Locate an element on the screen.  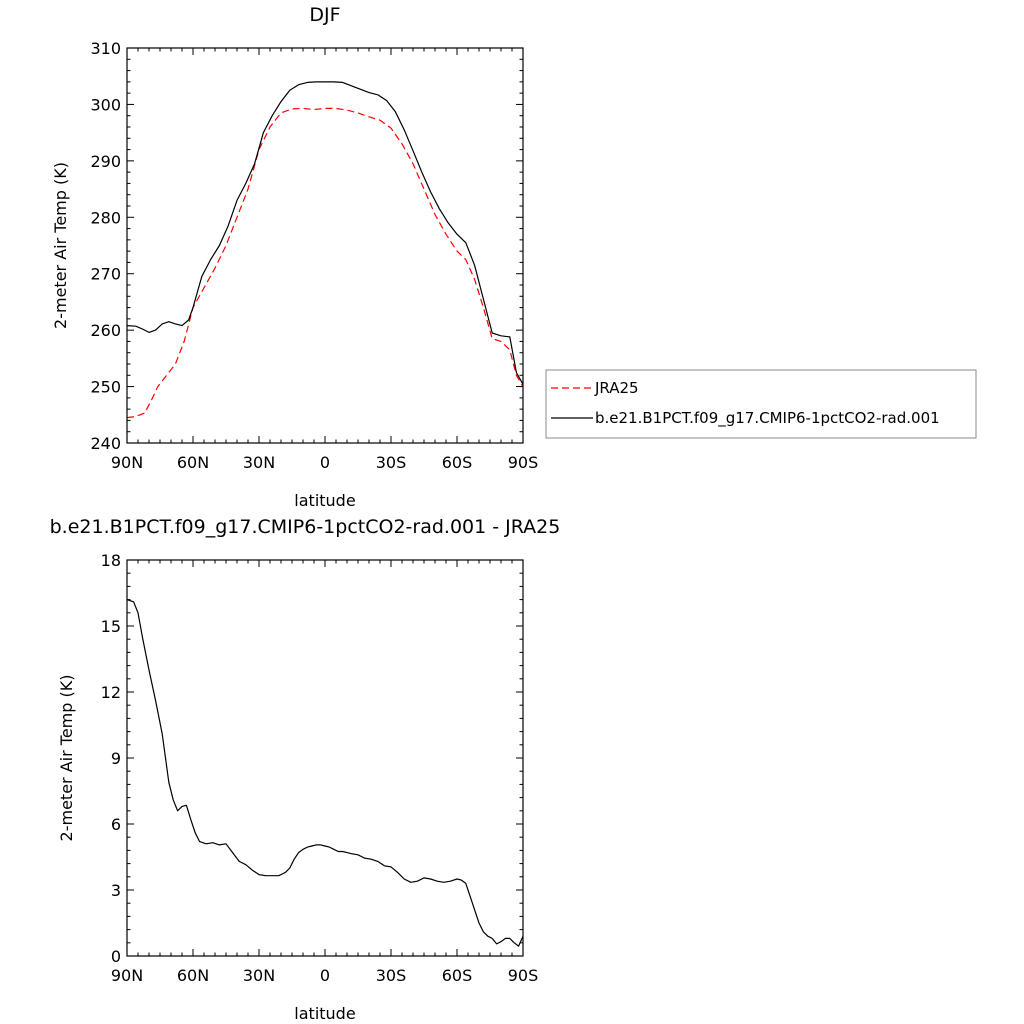
y-tick-label: 0 is located at coordinates (116, 956).